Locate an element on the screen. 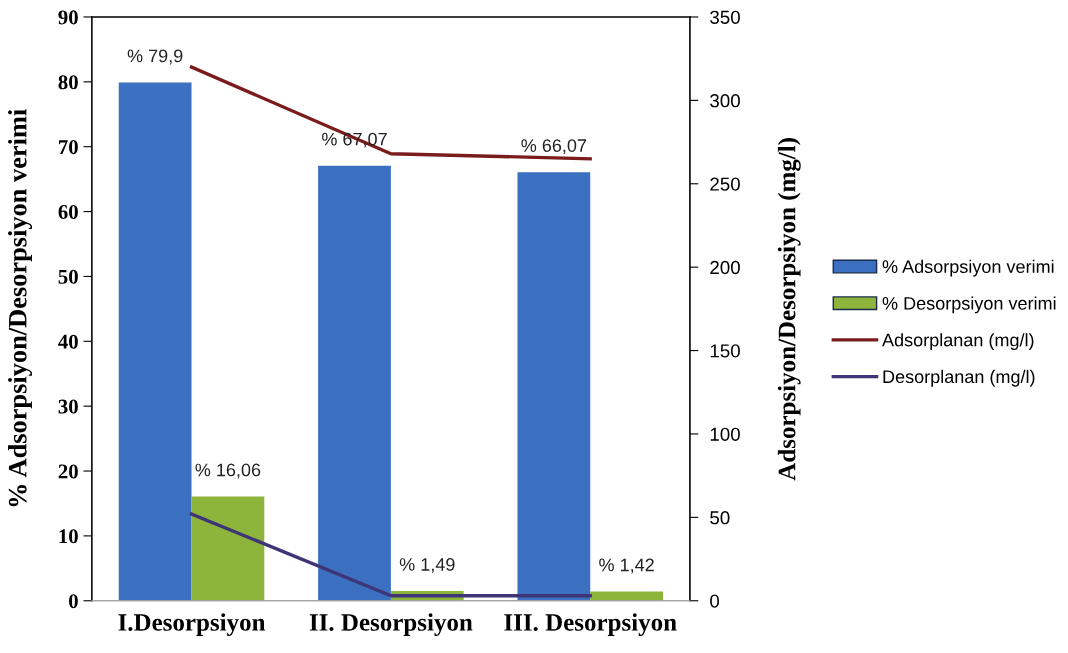 This screenshot has width=1068, height=653. y-tick-label: 70 is located at coordinates (68, 147).